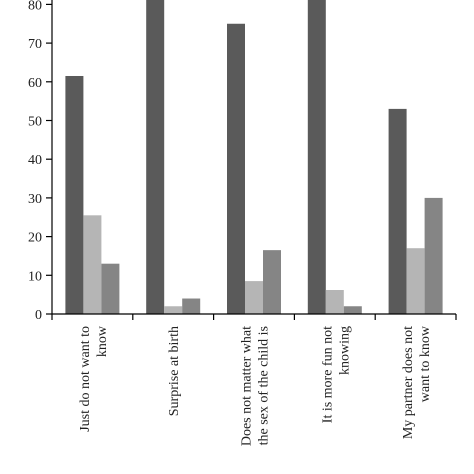  I want to click on x-category-label: Surprise at birth, so click(174, 371).